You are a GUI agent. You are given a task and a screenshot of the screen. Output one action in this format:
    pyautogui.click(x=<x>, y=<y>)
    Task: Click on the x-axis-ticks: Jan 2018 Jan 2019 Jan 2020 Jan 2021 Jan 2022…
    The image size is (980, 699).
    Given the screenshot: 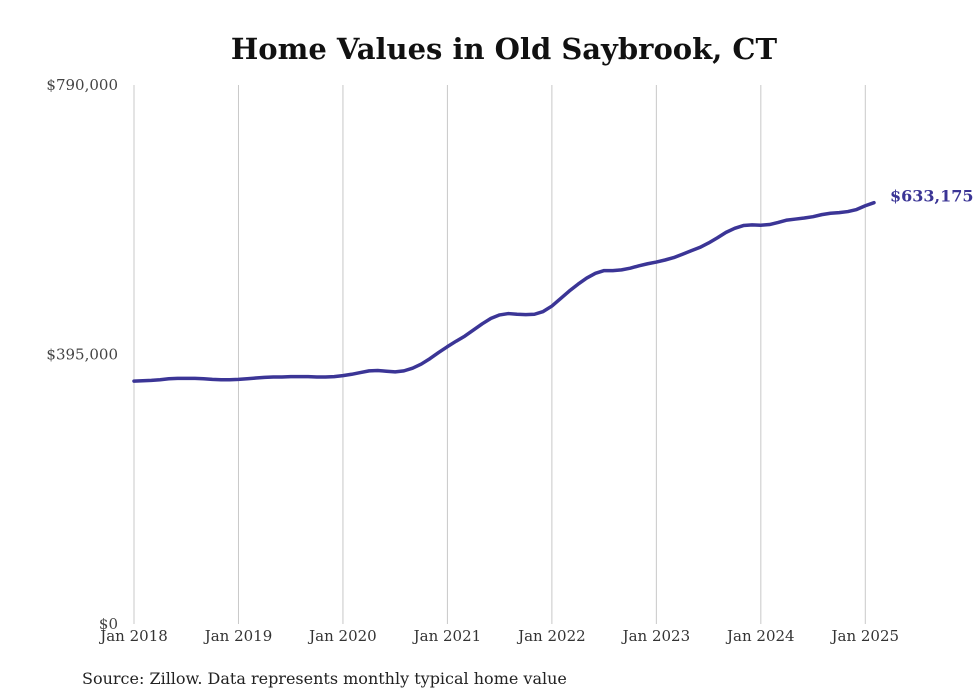 What is the action you would take?
    pyautogui.click(x=498, y=636)
    